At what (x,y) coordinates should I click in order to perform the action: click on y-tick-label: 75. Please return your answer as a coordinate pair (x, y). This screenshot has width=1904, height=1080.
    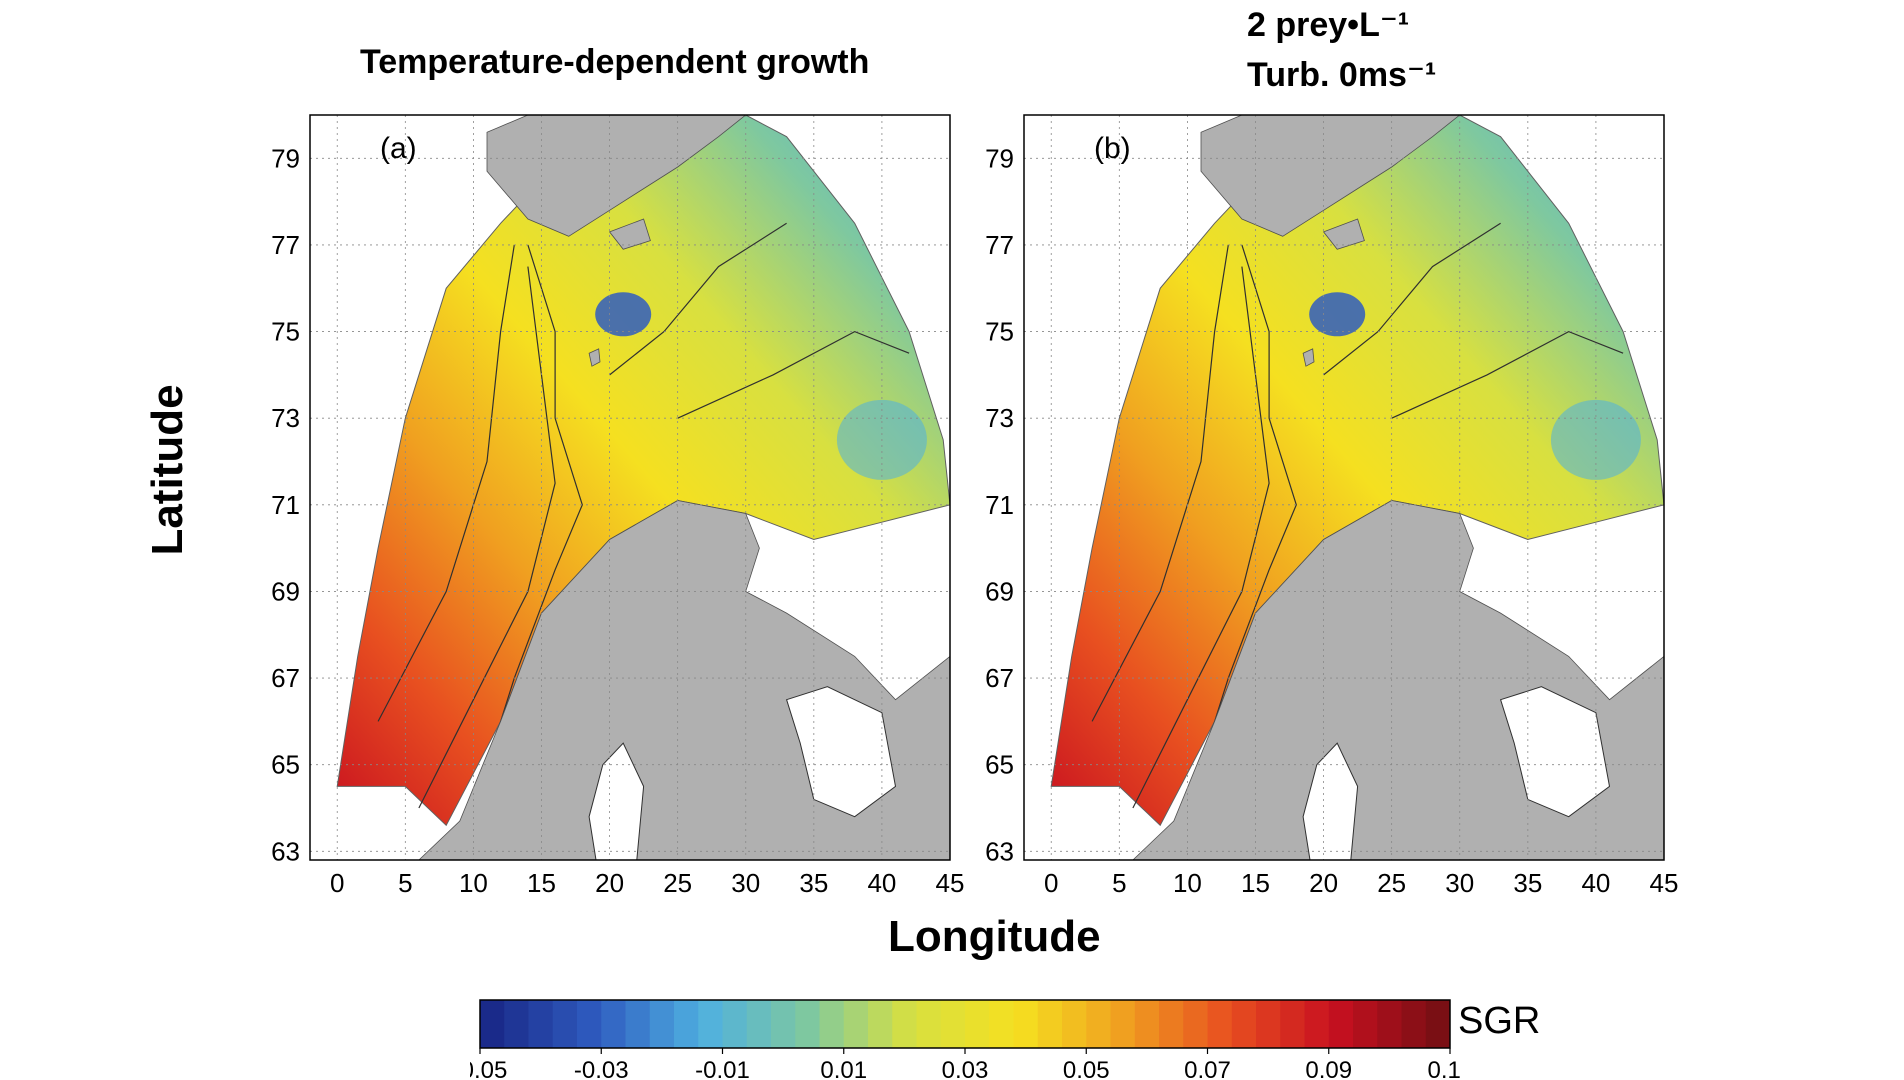
    Looking at the image, I should click on (999, 332).